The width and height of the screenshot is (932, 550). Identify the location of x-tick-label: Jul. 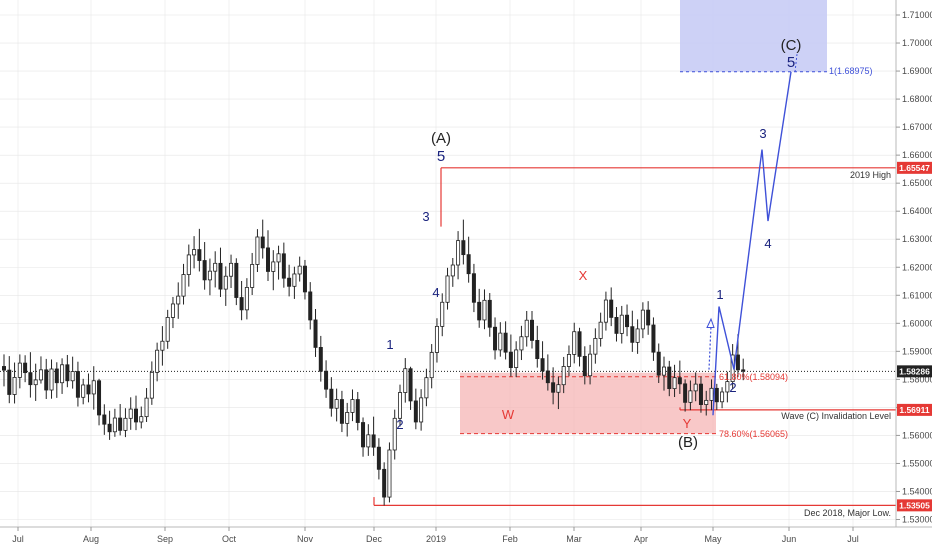
(853, 539).